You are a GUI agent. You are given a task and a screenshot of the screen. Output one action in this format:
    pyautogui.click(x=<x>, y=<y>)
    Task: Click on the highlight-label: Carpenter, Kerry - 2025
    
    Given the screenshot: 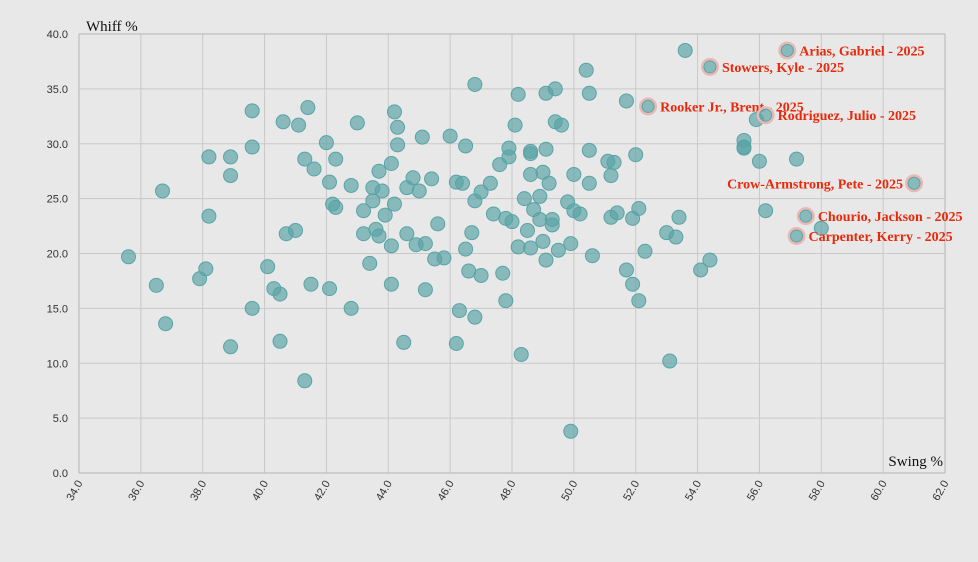 What is the action you would take?
    pyautogui.click(x=881, y=237)
    